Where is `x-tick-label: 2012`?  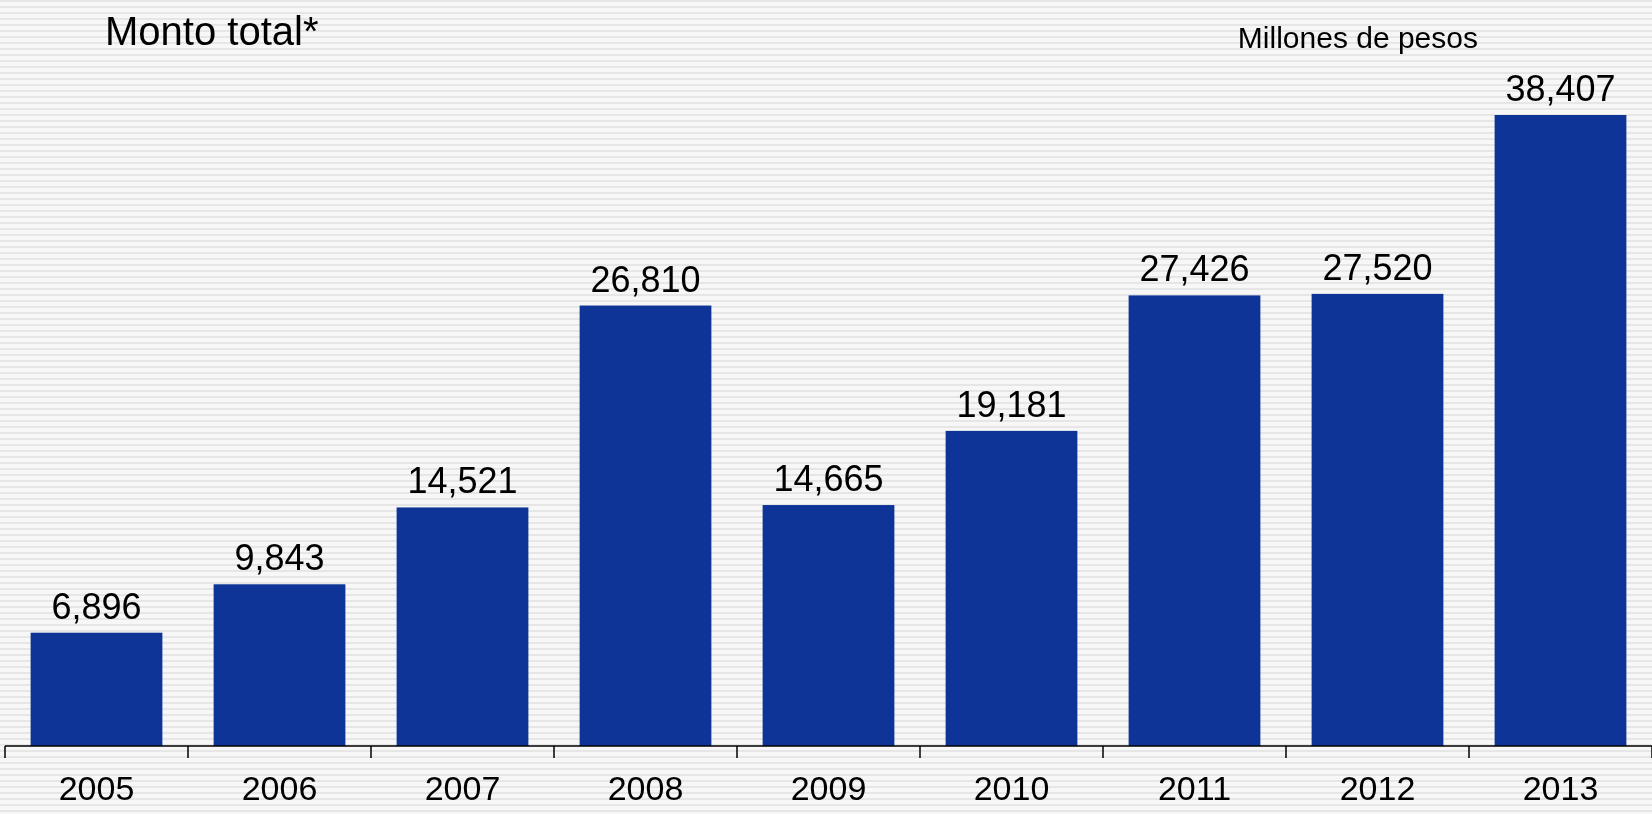
x-tick-label: 2012 is located at coordinates (1377, 788).